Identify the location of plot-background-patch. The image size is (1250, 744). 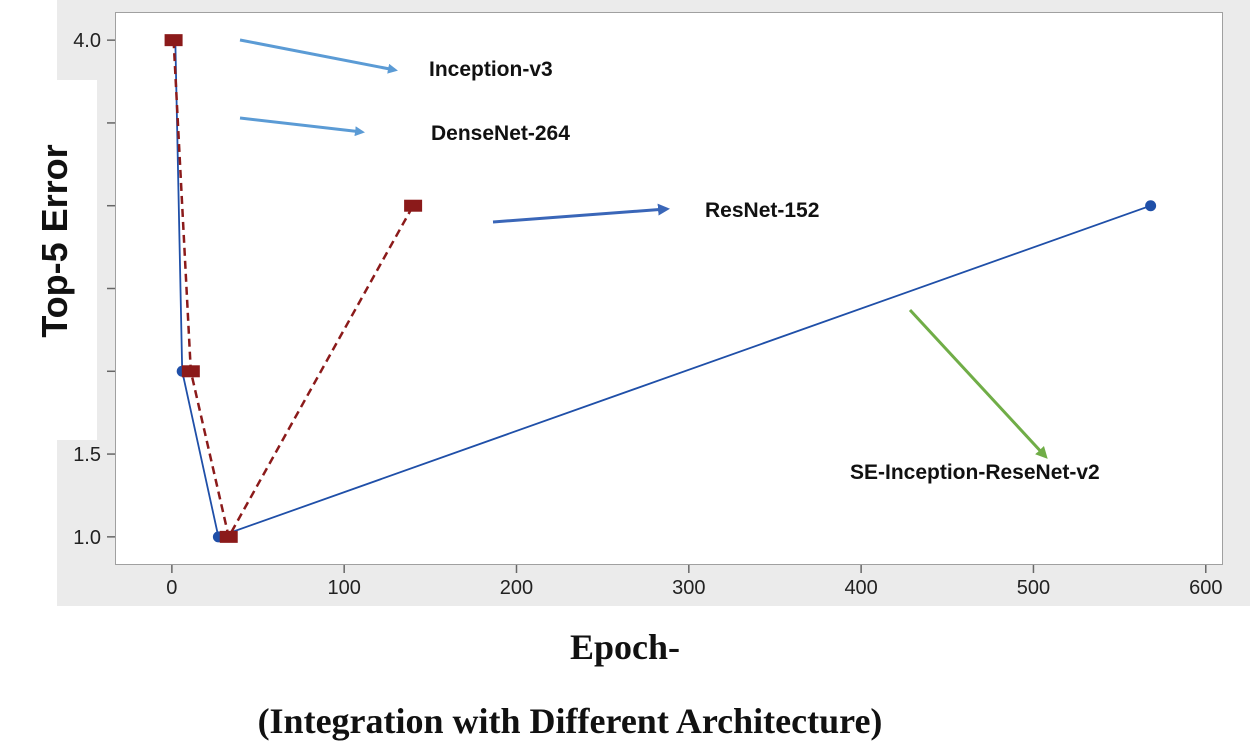
(77, 260).